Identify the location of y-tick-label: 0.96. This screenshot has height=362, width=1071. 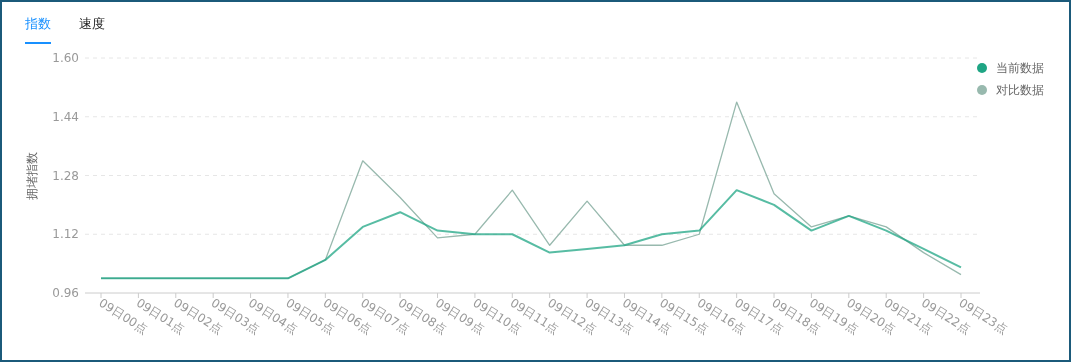
(65, 293).